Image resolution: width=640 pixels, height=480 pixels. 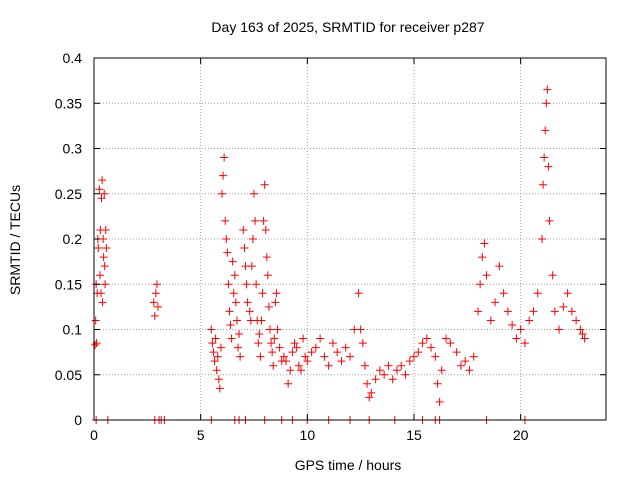 What do you see at coordinates (15, 240) in the screenshot?
I see `y-axis-label: SRMTID / TECUs` at bounding box center [15, 240].